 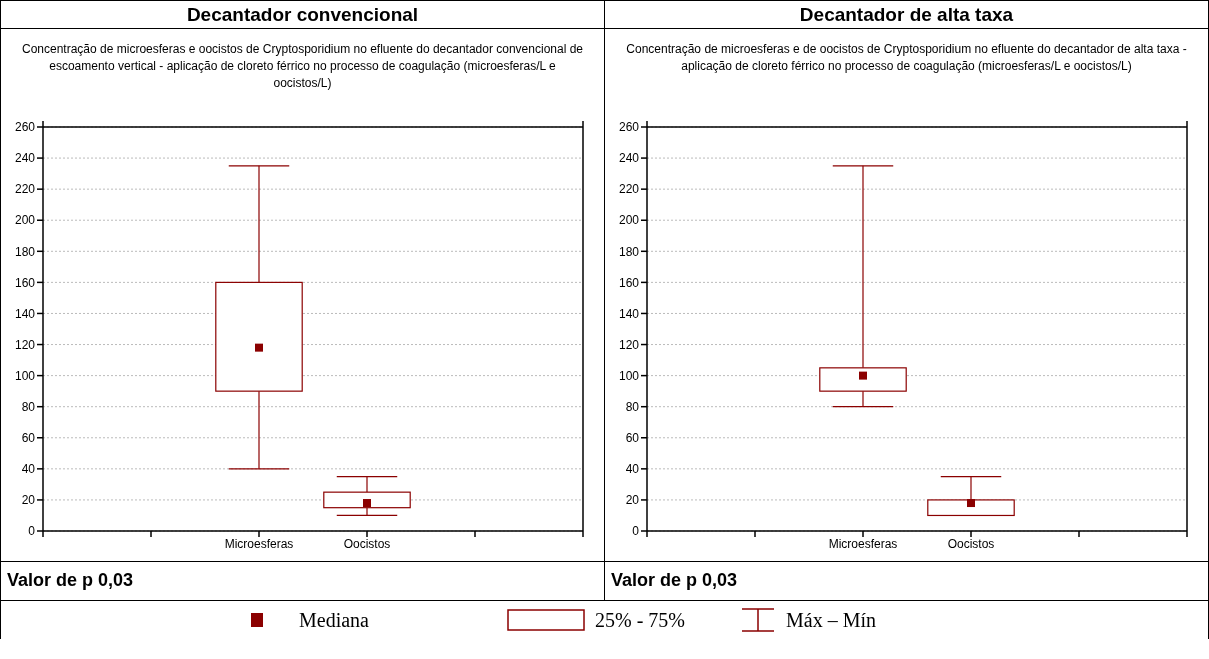 What do you see at coordinates (334, 620) in the screenshot?
I see `text: Mediana` at bounding box center [334, 620].